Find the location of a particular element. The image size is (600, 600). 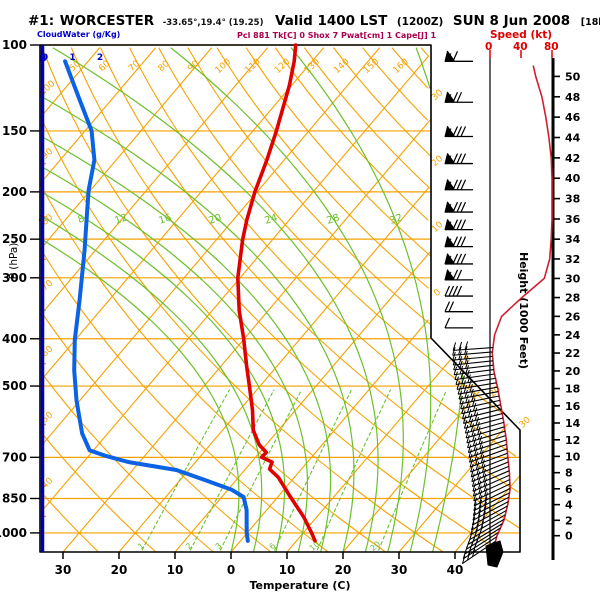

valid-date: SUN 8 Jun 2008 is located at coordinates (511, 21).